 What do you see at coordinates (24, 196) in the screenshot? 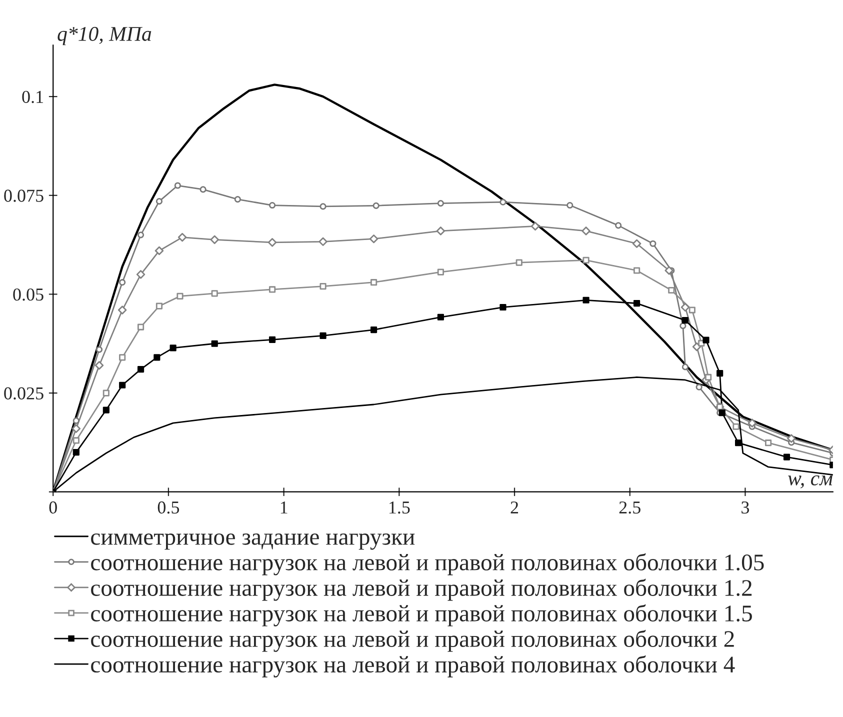
I see `y-tick-label: 0.075` at bounding box center [24, 196].